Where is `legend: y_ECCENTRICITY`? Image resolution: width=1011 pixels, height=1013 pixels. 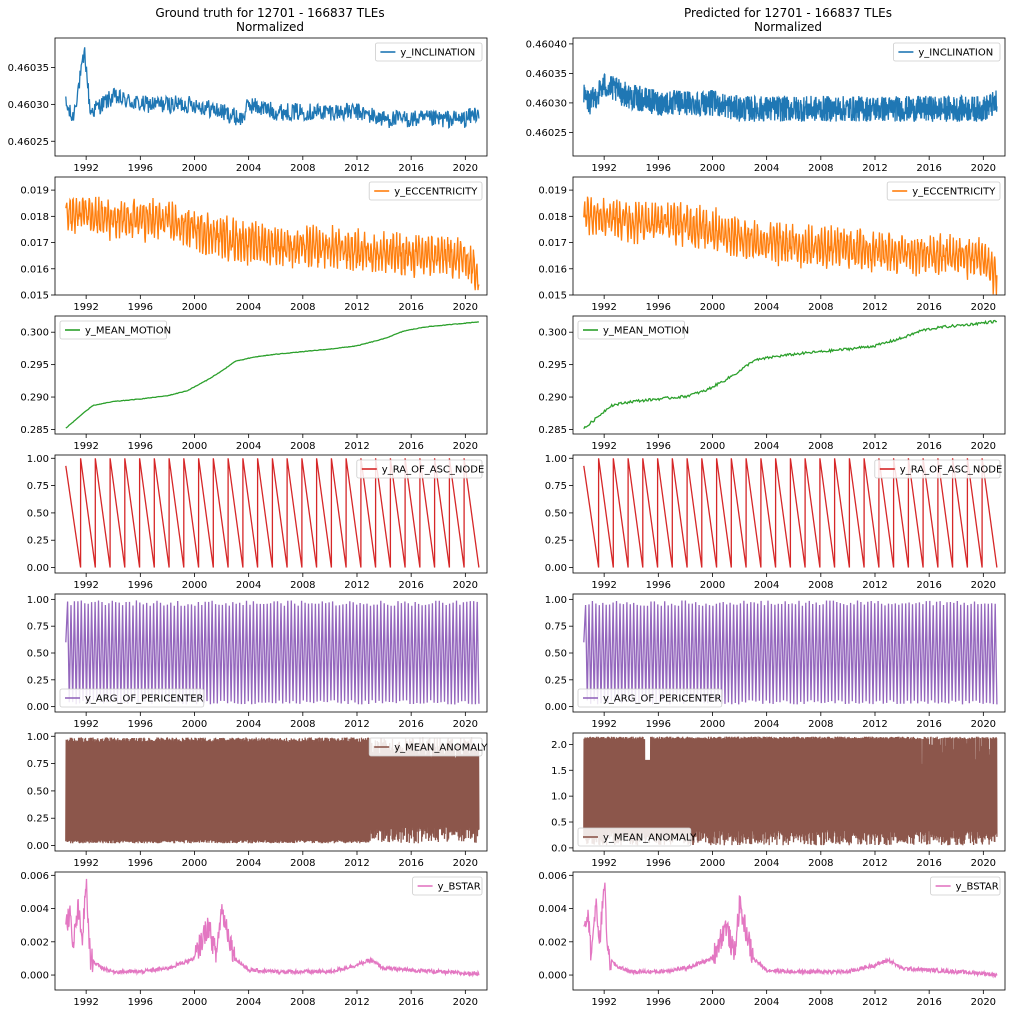 legend: y_ECCENTRICITY is located at coordinates (943, 191).